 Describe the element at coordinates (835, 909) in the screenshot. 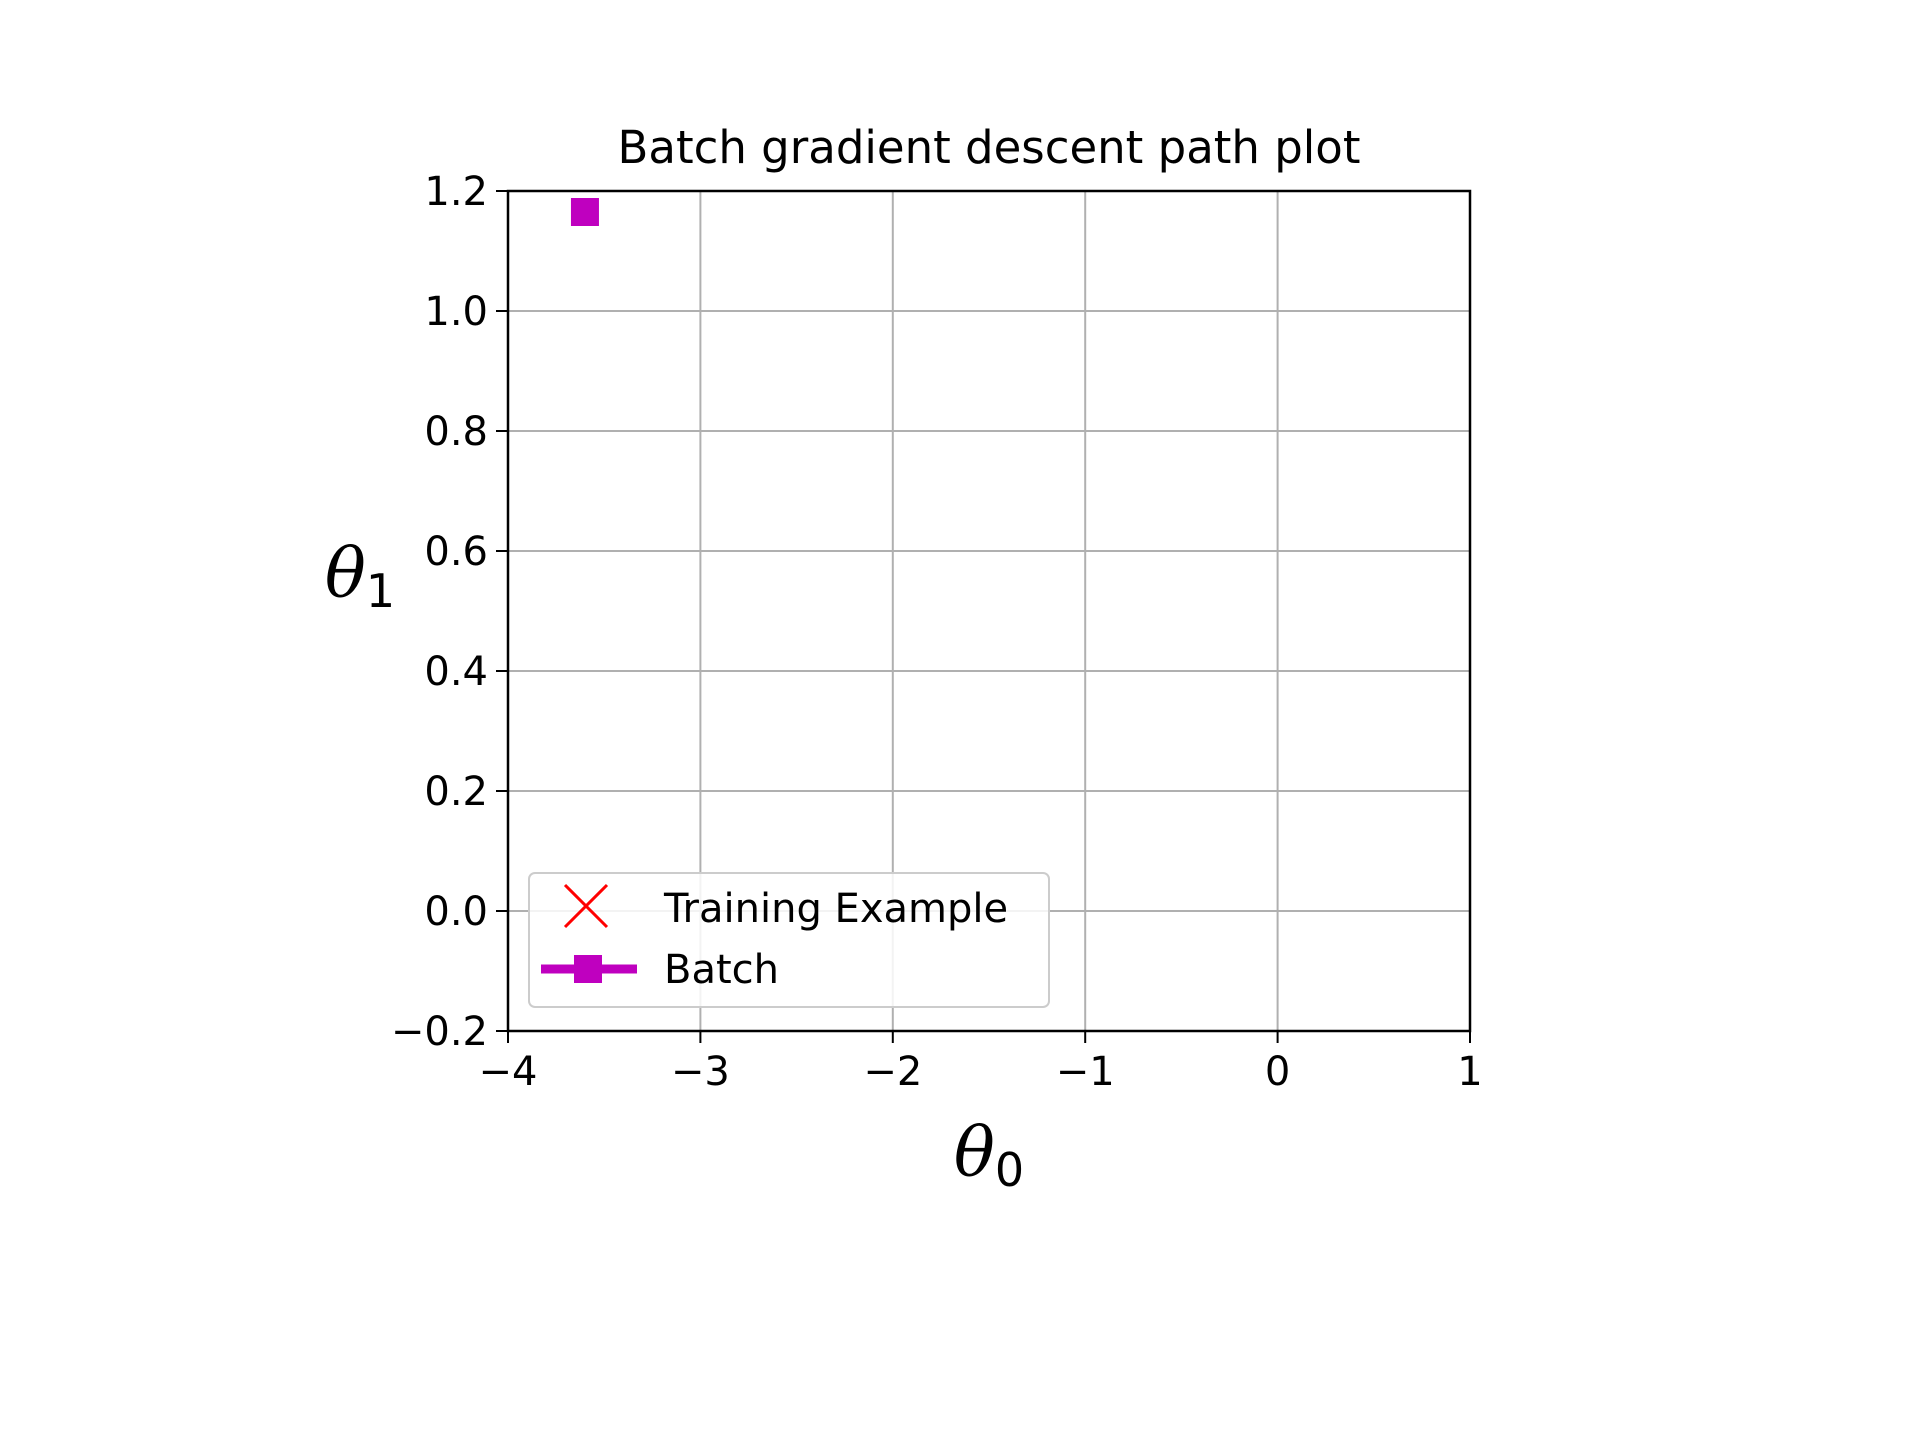

I see `legend-label-training-example: Training Example` at that location.